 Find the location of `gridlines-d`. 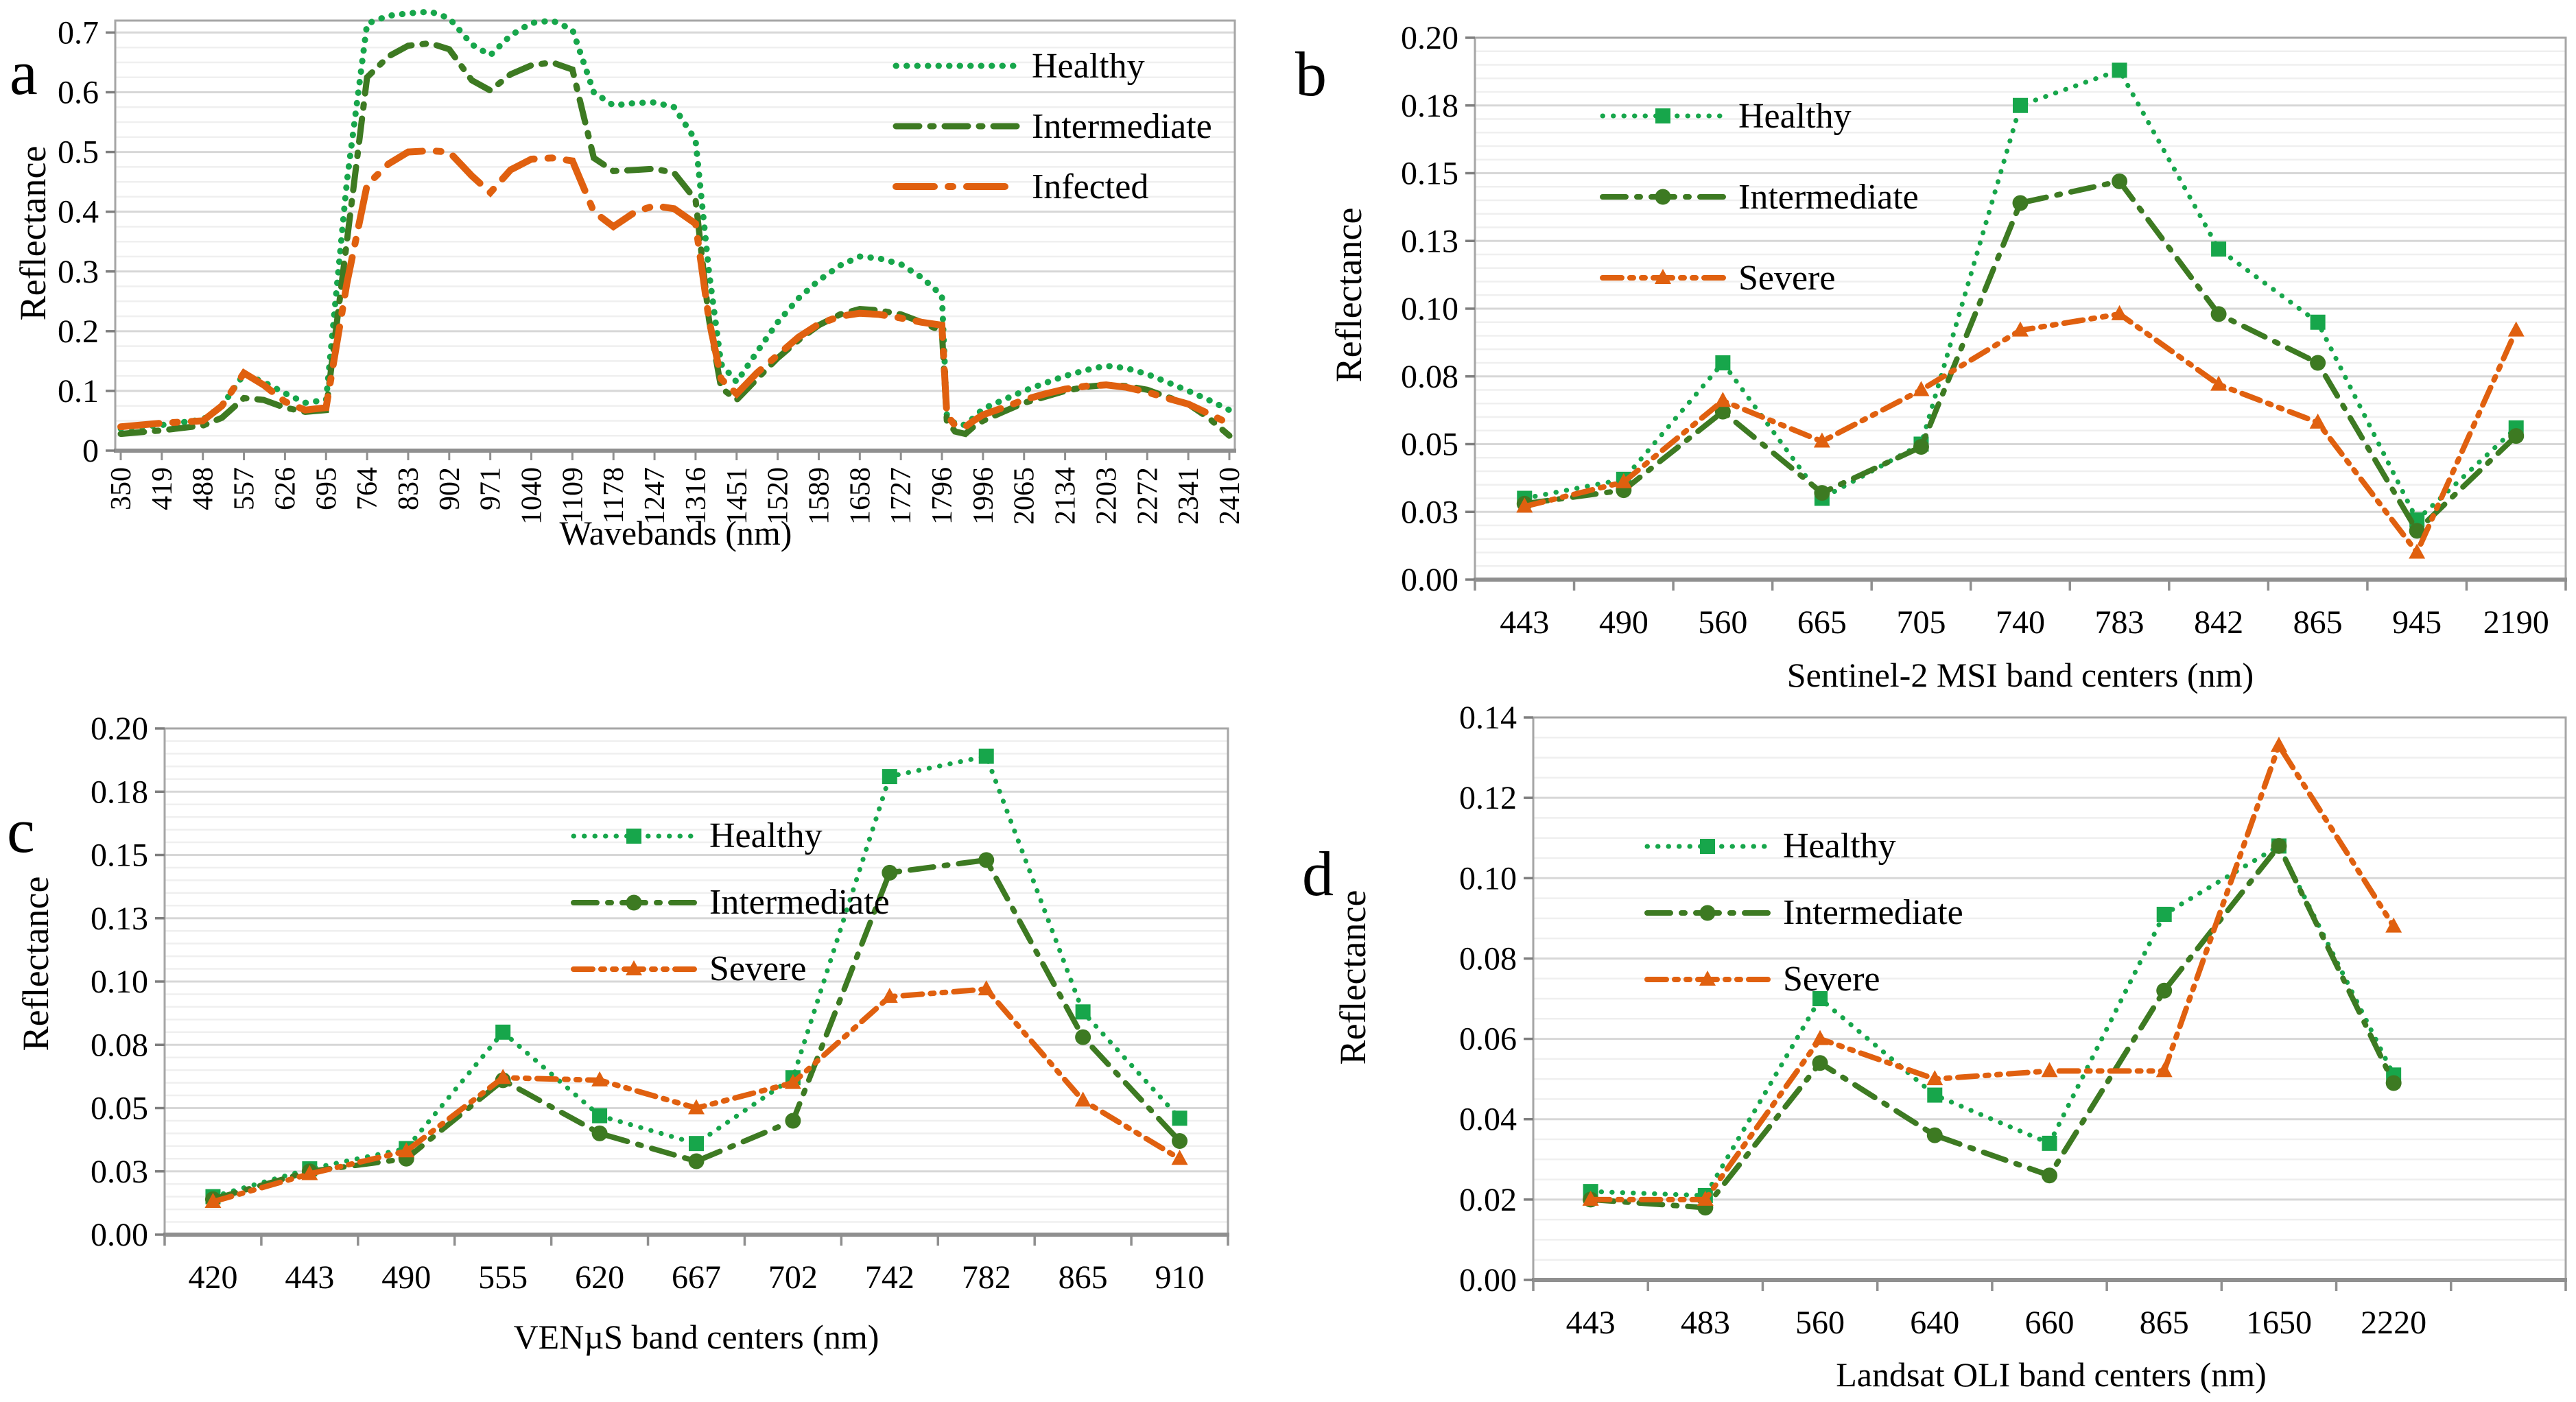

gridlines-d is located at coordinates (2049, 999).